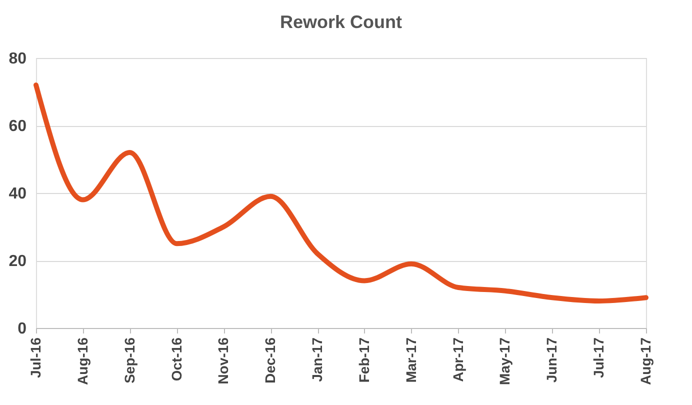  Describe the element at coordinates (22, 329) in the screenshot. I see `y-tick-label: 0` at that location.